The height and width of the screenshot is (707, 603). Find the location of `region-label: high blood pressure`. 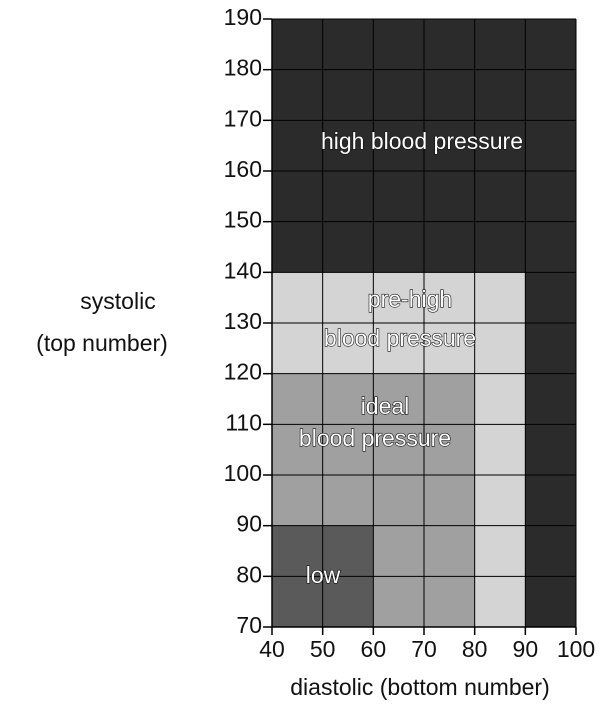

region-label: high blood pressure is located at coordinates (422, 141).